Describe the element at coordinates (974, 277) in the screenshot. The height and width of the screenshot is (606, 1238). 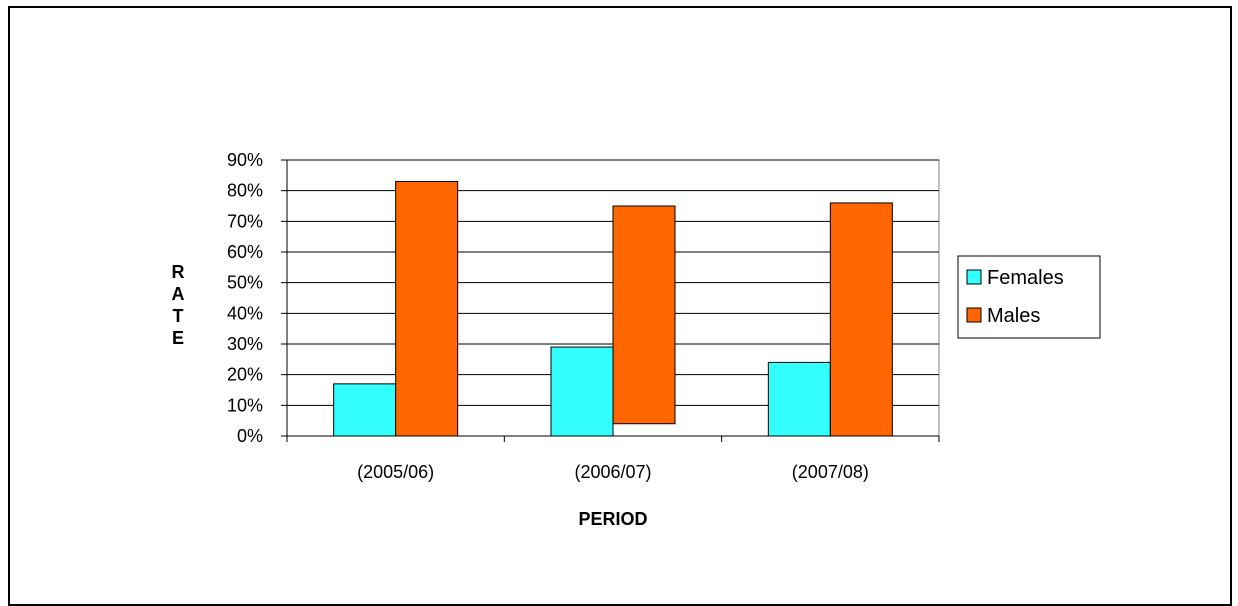
I see `legend-swatch-females` at that location.